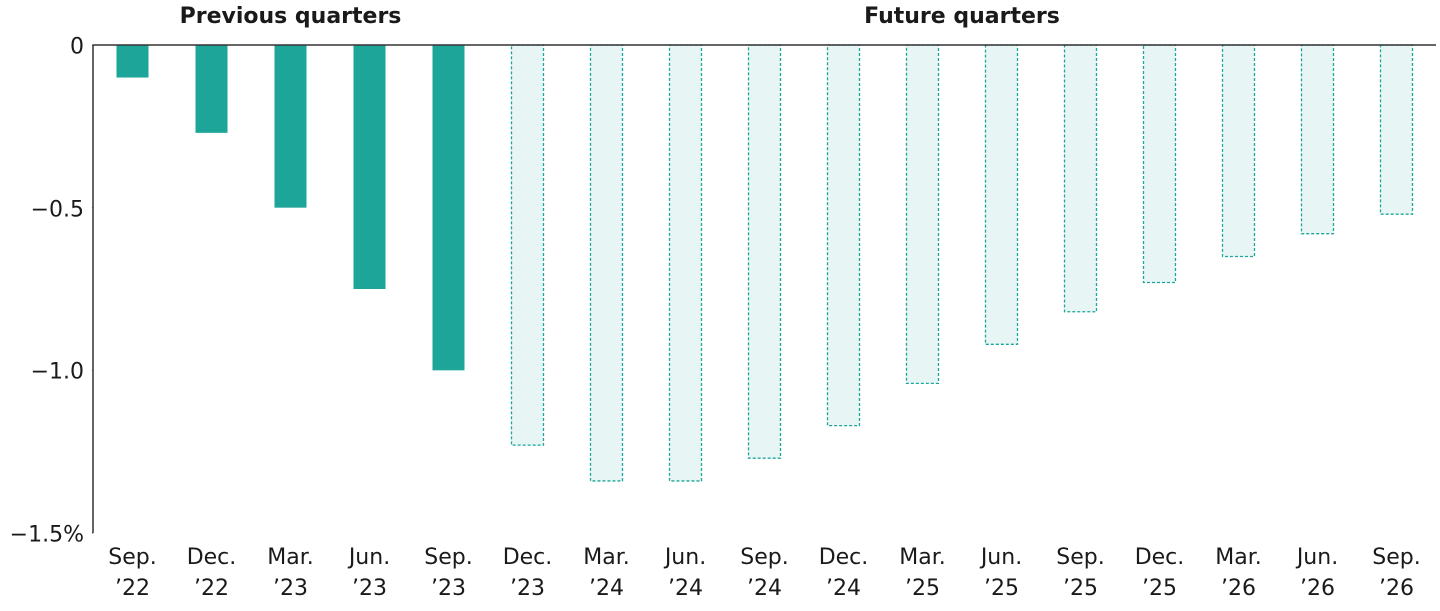  Describe the element at coordinates (527, 573) in the screenshot. I see `x-tick-label: Dec. ’23` at that location.